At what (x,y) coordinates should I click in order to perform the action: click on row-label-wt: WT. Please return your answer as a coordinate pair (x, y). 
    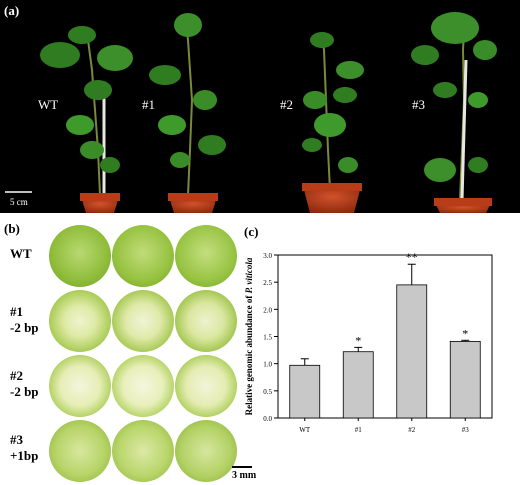
    Looking at the image, I should click on (21, 253).